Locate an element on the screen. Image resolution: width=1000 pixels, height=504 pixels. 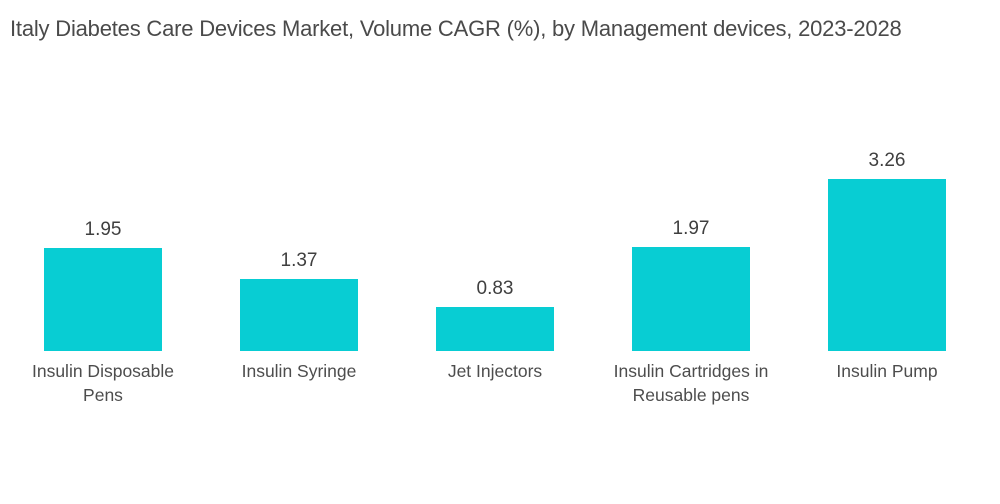
bar-column: 1.97 is located at coordinates (691, 175).